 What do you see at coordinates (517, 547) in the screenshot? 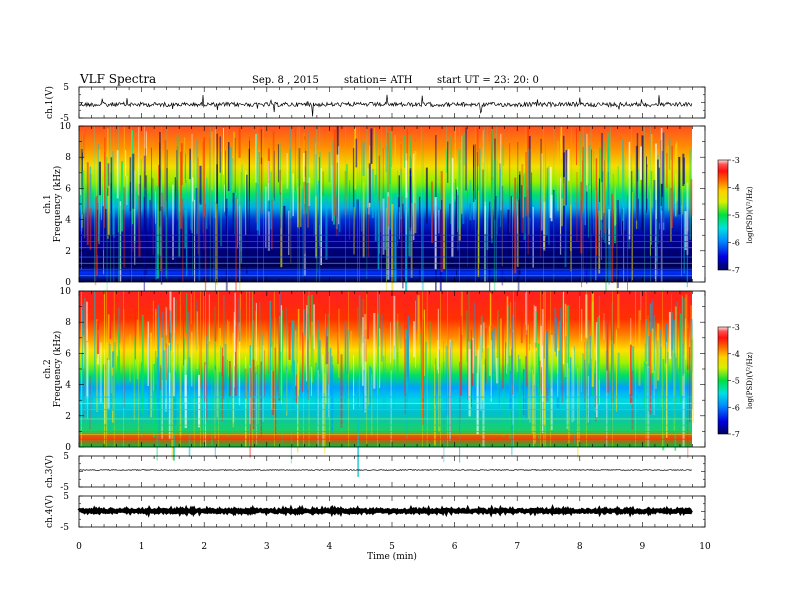
I see `x-tick-label: 7` at bounding box center [517, 547].